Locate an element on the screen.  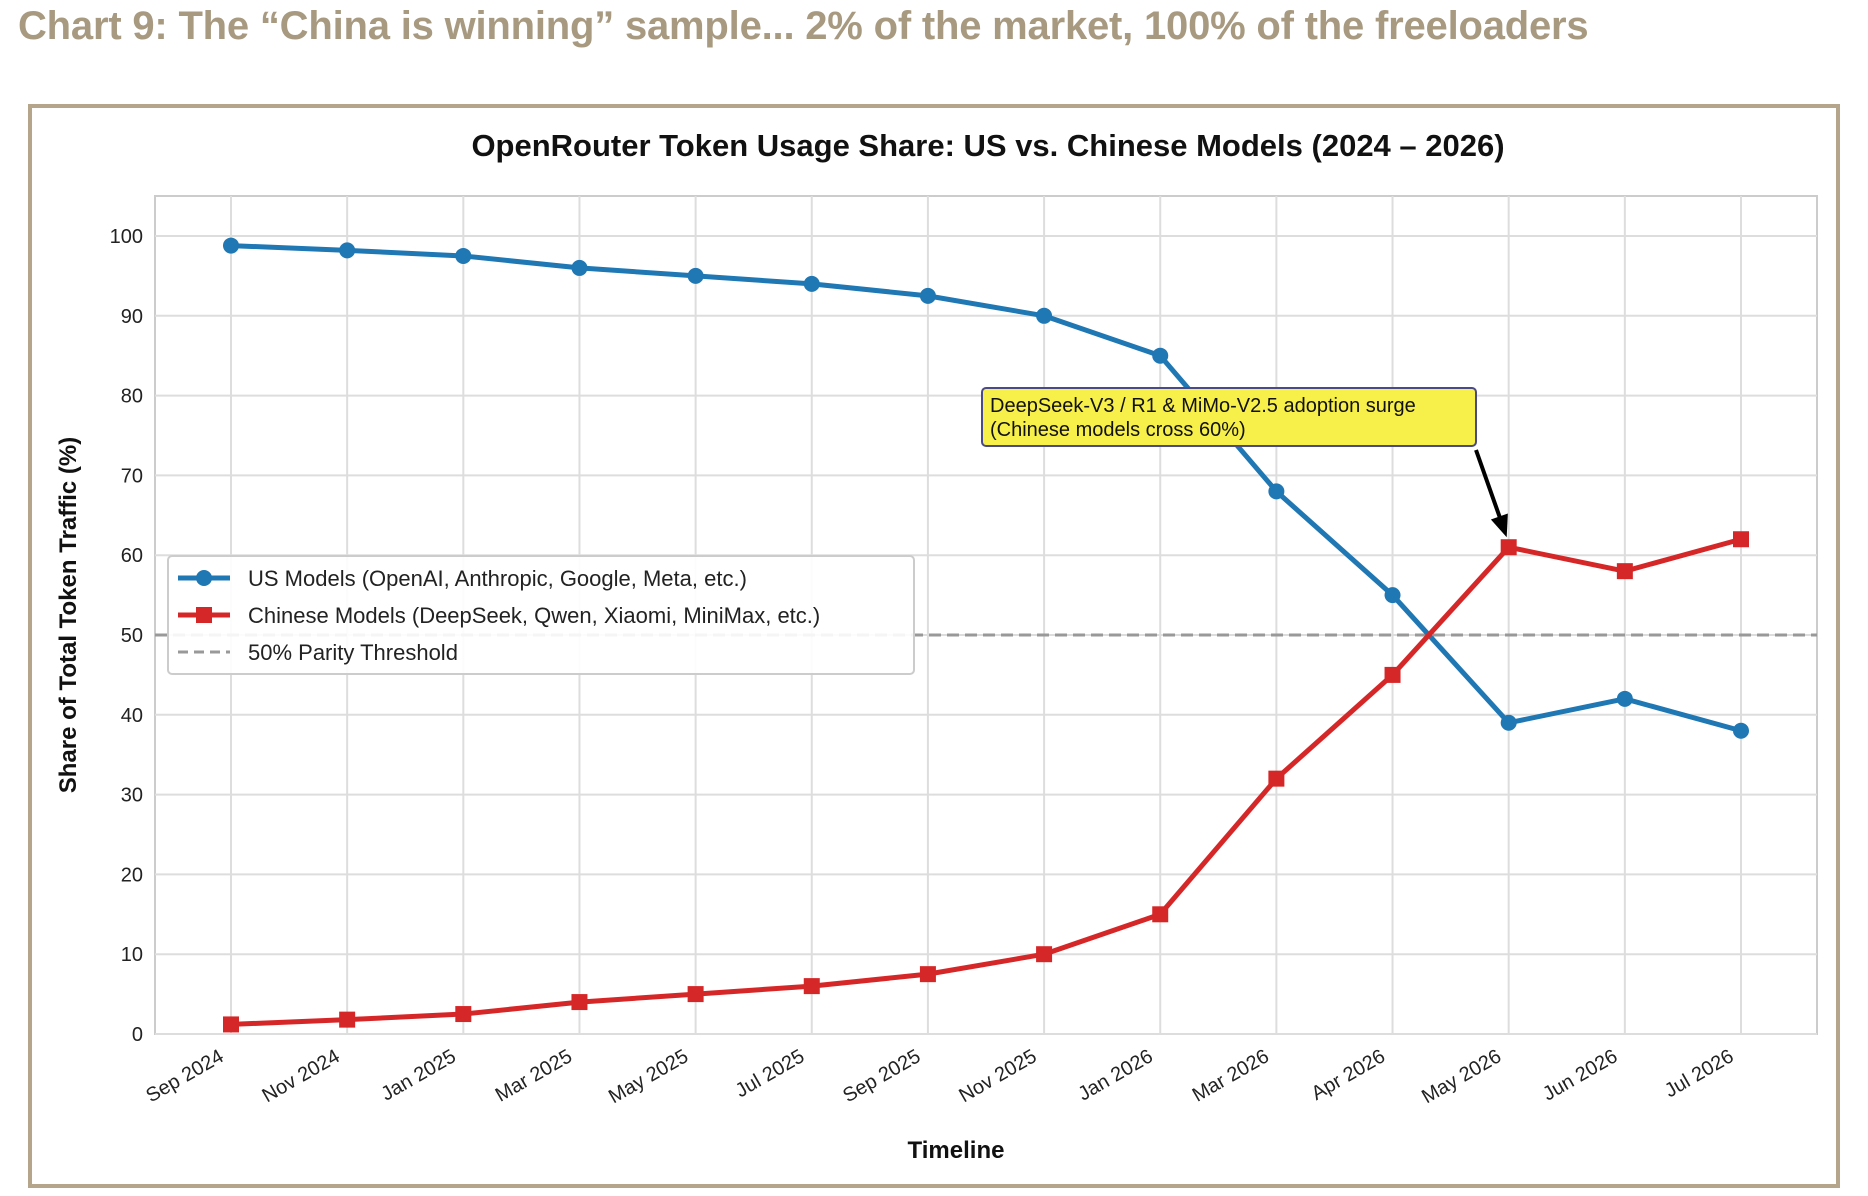
legend-marker-square is located at coordinates (204, 615).